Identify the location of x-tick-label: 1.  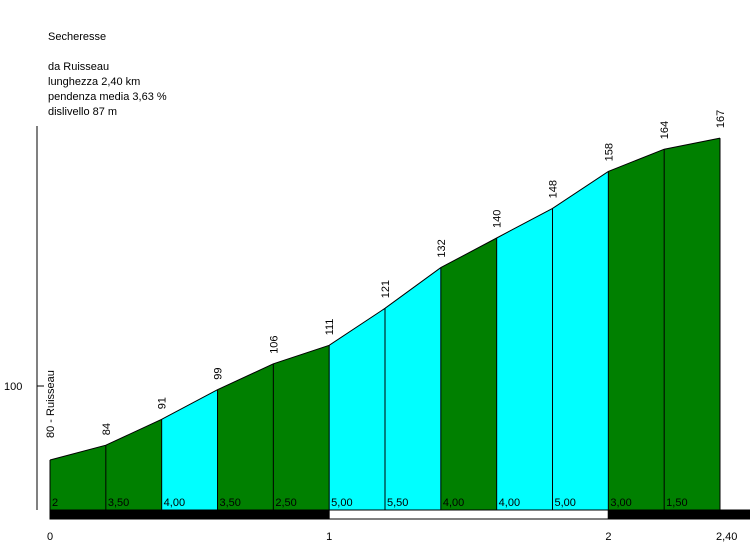
(329, 537).